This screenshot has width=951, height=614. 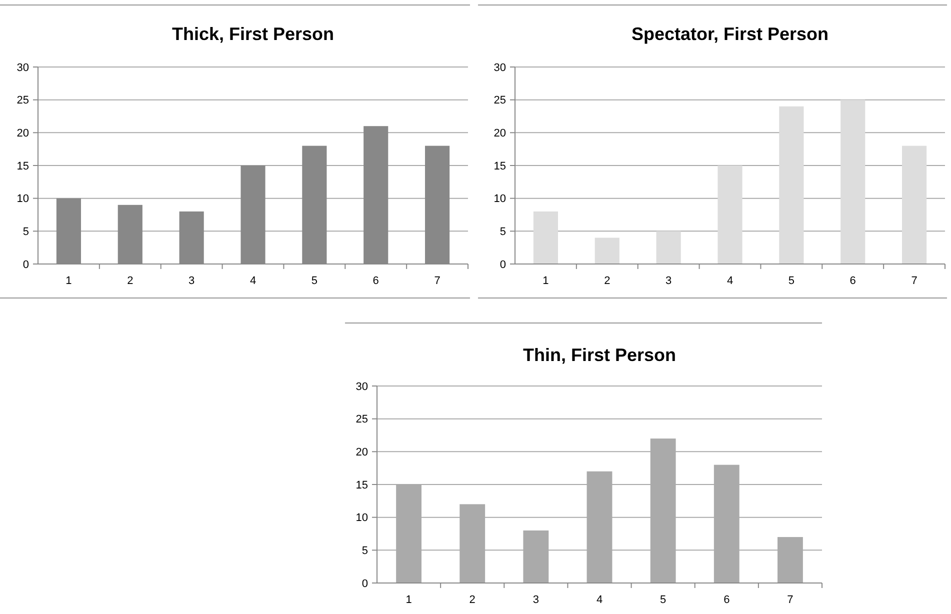 I want to click on chart-title: Thick, First Person, so click(x=253, y=34).